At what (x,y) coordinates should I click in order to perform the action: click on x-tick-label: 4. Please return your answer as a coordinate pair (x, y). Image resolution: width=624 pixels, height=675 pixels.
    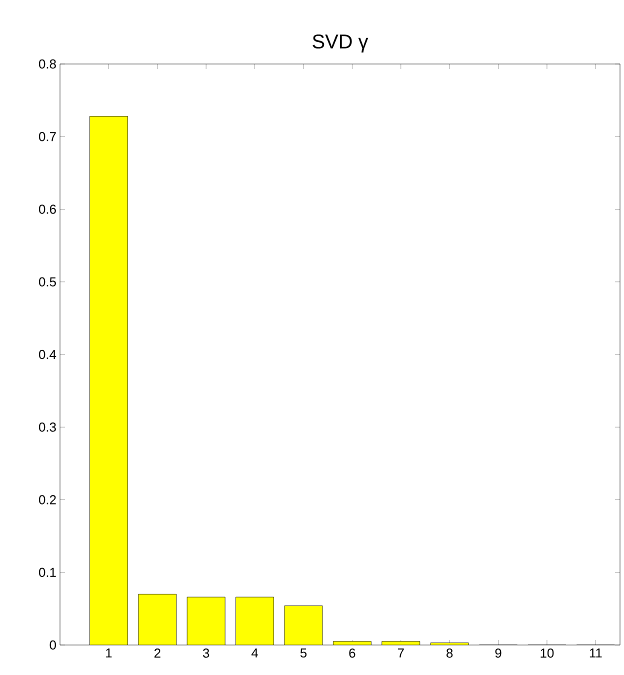
    Looking at the image, I should click on (254, 653).